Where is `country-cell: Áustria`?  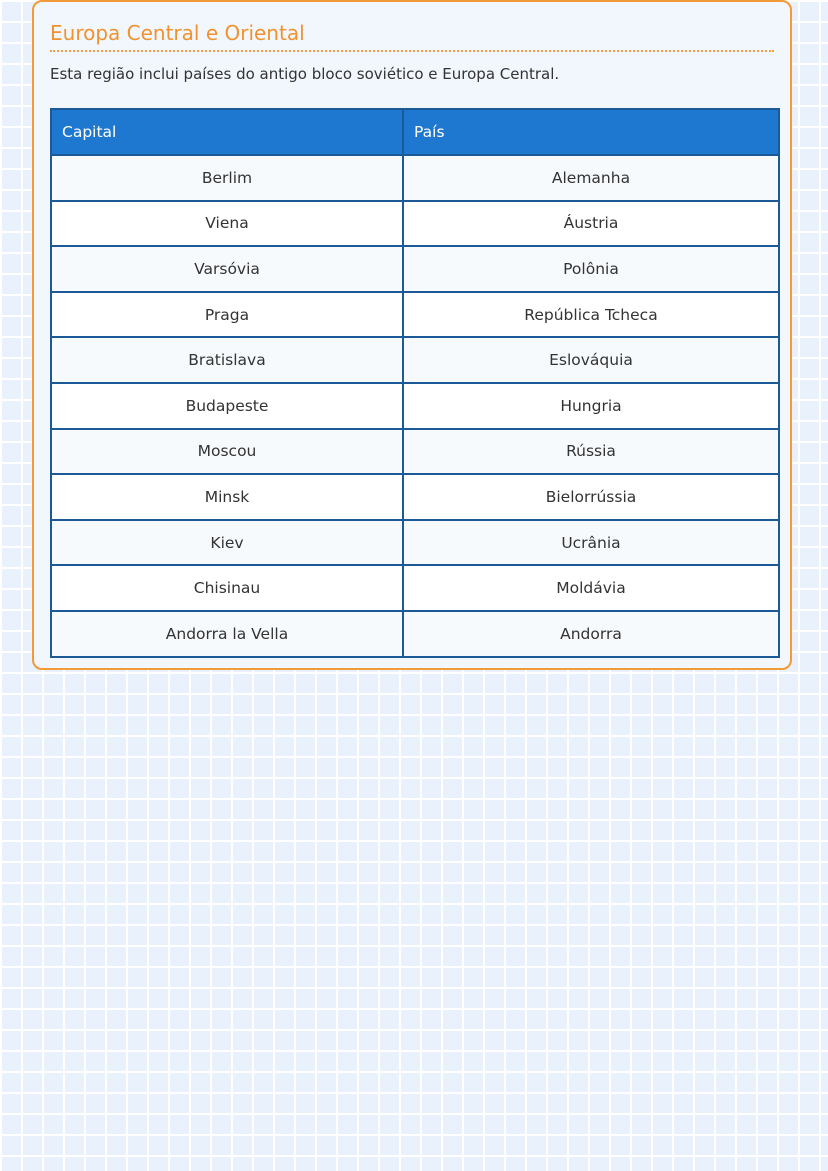 country-cell: Áustria is located at coordinates (591, 223).